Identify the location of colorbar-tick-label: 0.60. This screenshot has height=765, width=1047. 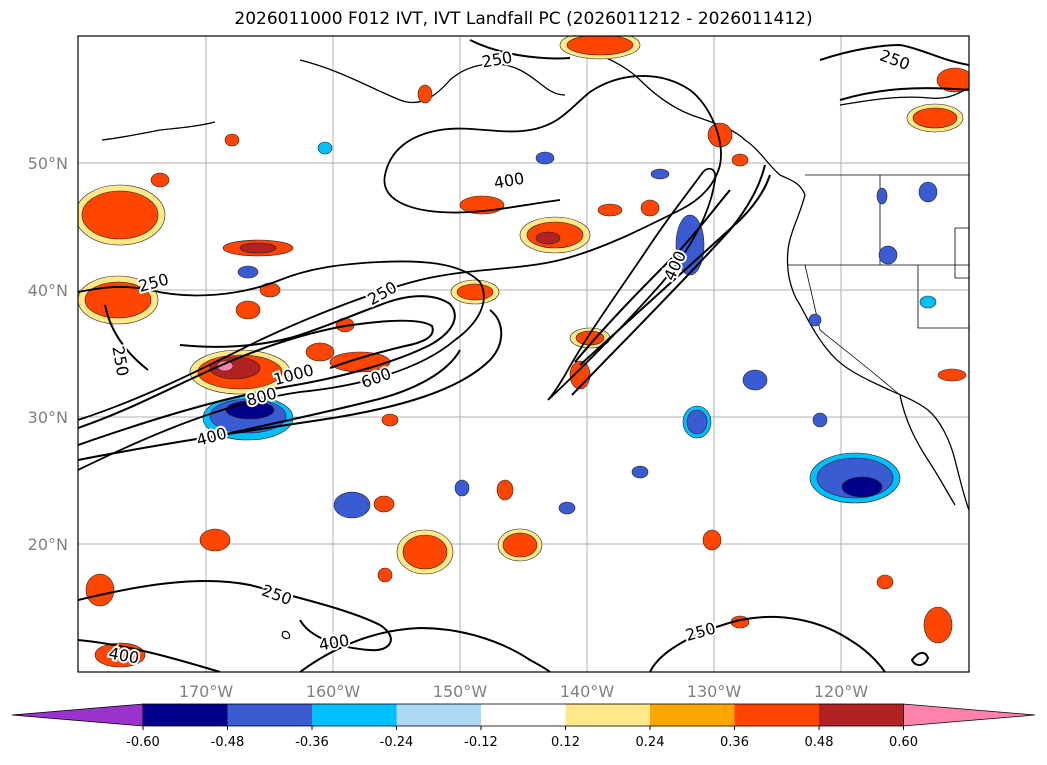
(903, 742).